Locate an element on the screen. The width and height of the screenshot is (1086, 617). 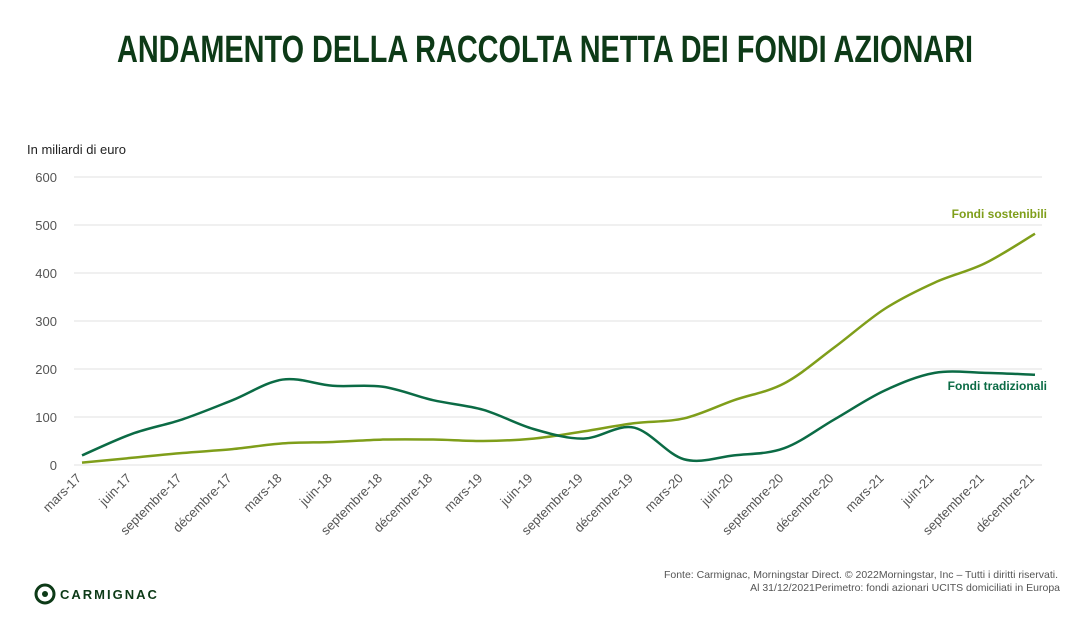
x-tick-label: mars-20 is located at coordinates (664, 493).